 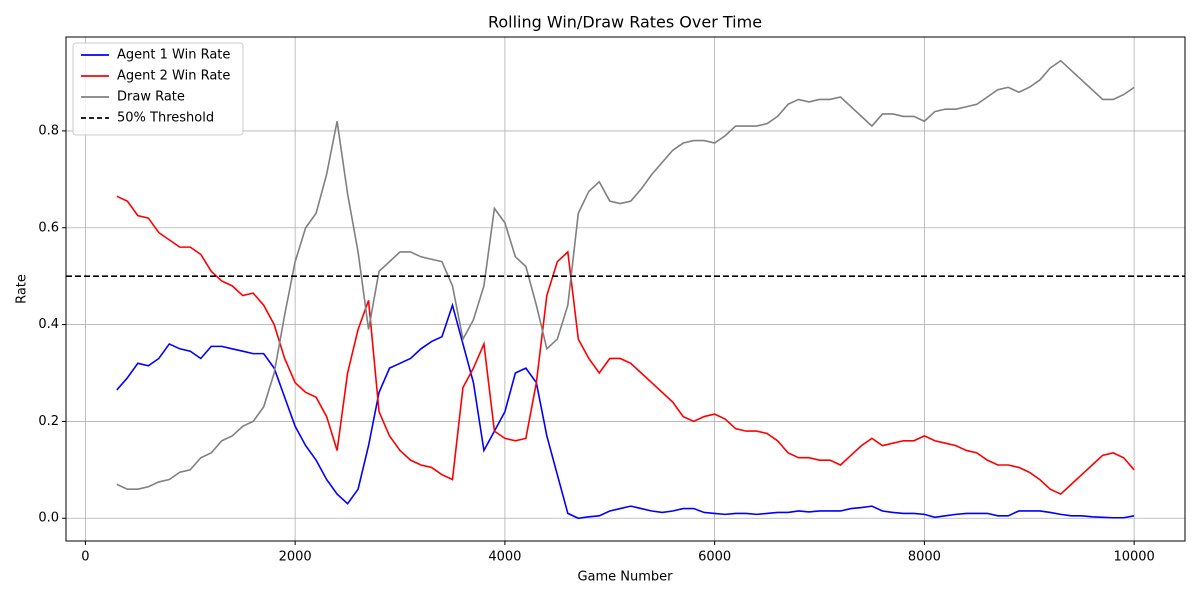 What do you see at coordinates (22, 289) in the screenshot?
I see `y-axis-label: Rate` at bounding box center [22, 289].